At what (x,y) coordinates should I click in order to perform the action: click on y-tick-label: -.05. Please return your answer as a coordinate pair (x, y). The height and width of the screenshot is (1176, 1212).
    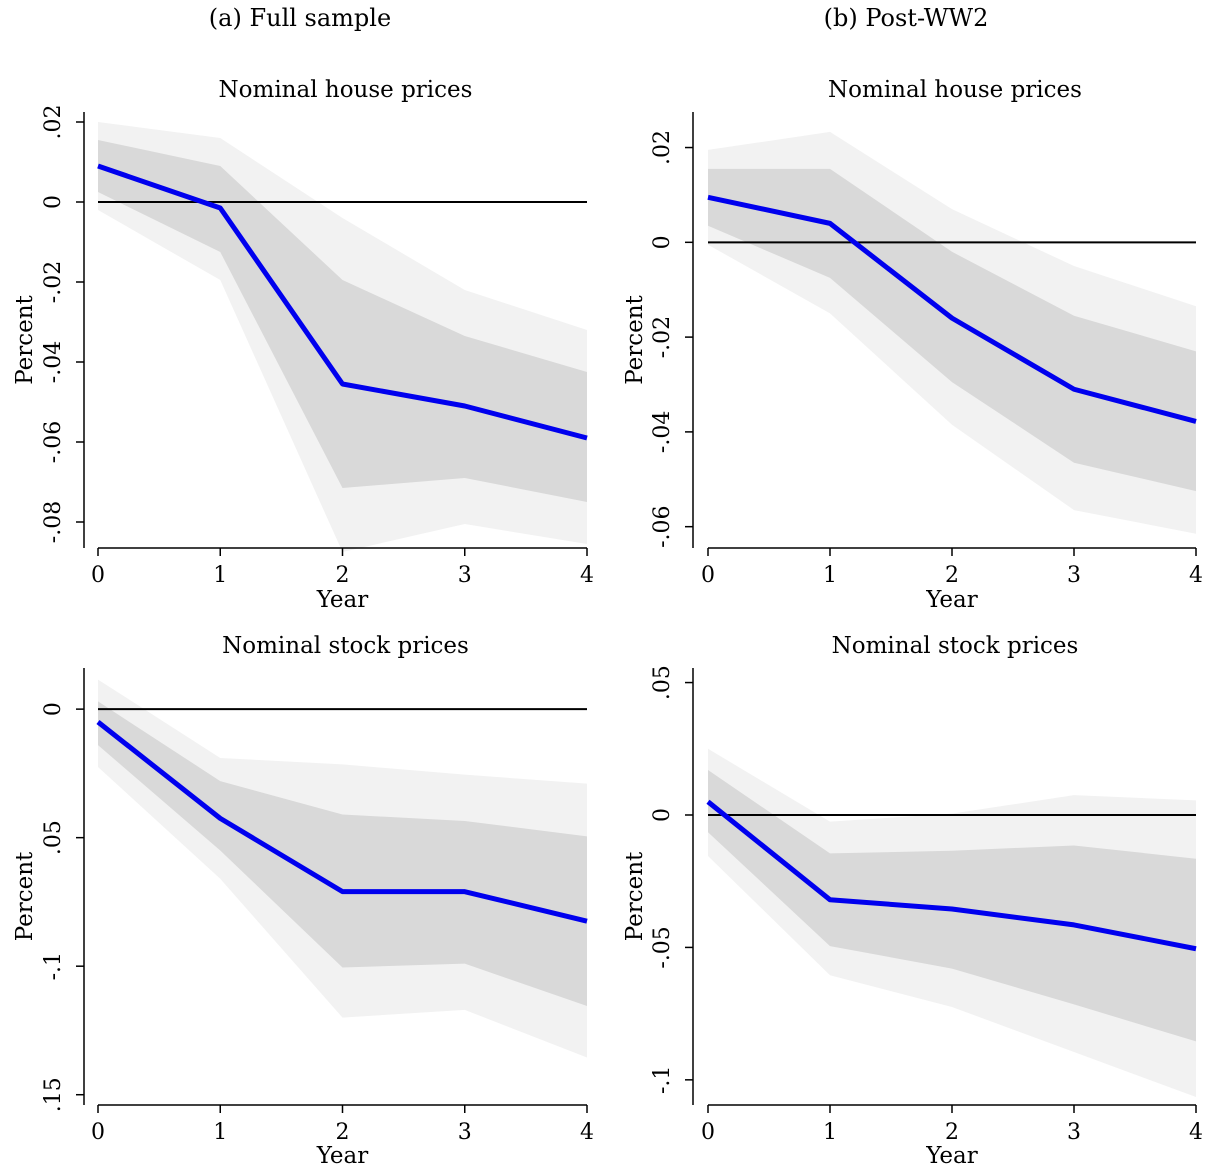
    Looking at the image, I should click on (662, 947).